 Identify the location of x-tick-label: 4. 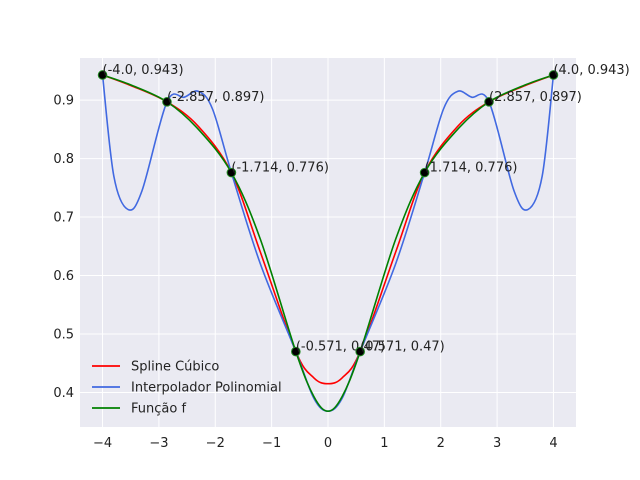
(553, 443).